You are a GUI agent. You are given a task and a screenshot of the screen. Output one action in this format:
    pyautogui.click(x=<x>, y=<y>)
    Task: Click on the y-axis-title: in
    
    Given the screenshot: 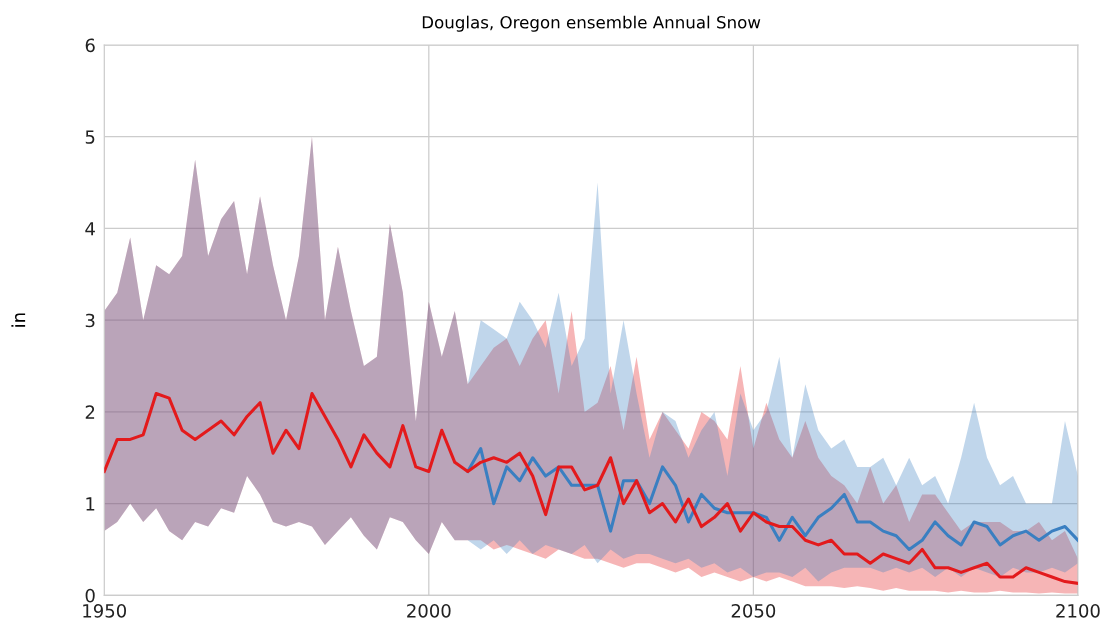 What is the action you would take?
    pyautogui.click(x=18, y=320)
    